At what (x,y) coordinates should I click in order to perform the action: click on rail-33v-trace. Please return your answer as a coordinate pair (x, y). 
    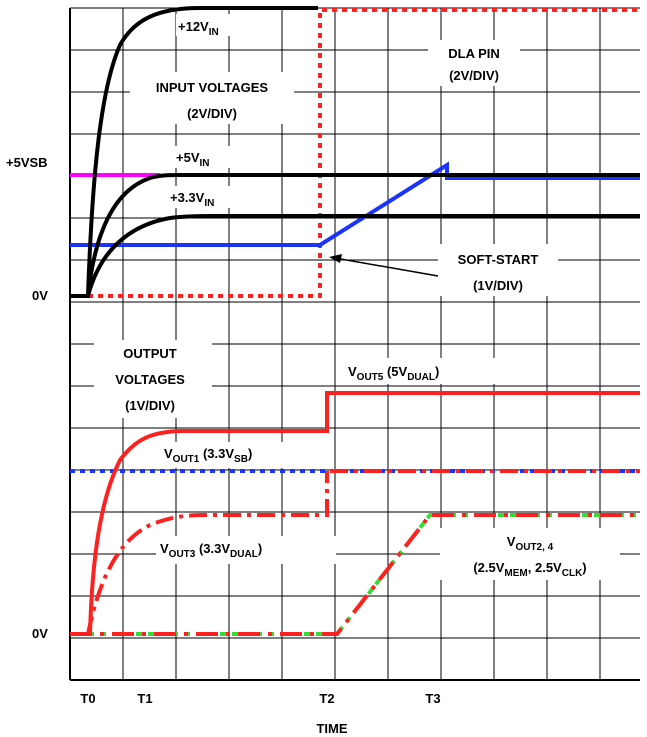
    Looking at the image, I should click on (363, 255).